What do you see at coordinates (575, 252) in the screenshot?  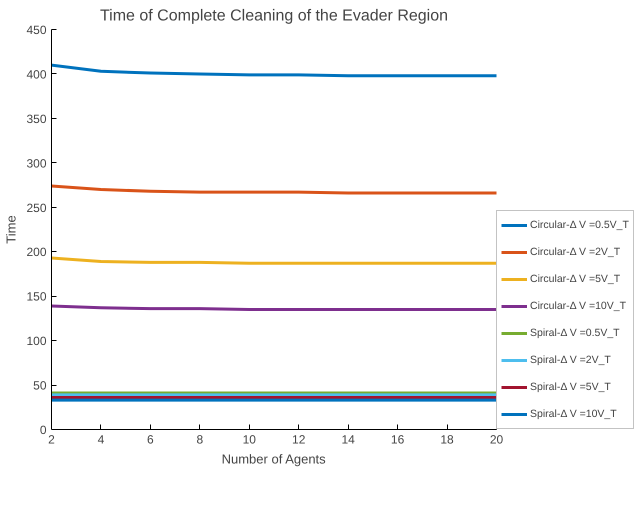 I see `legend-label: Circular-Δ V =2V_T` at bounding box center [575, 252].